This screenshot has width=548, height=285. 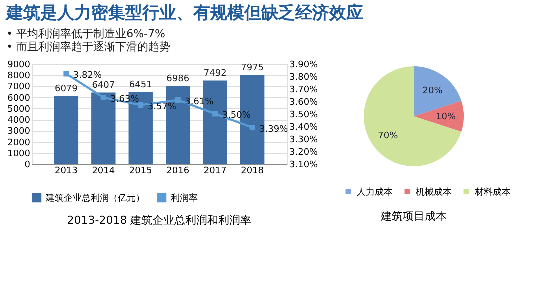 What do you see at coordinates (215, 171) in the screenshot?
I see `x-tick-label: 2017` at bounding box center [215, 171].